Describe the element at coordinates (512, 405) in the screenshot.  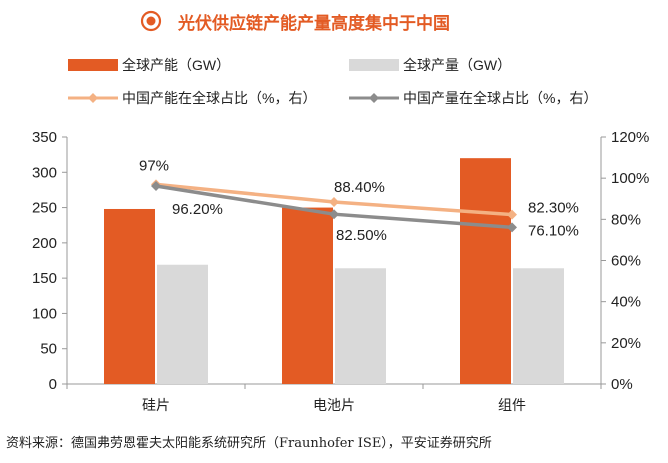
I see `x-tick-label: 组件` at that location.